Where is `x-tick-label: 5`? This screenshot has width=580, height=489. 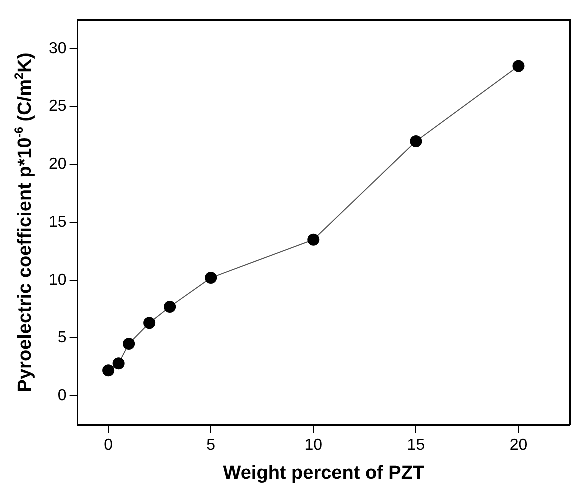 x-tick-label: 5 is located at coordinates (211, 445).